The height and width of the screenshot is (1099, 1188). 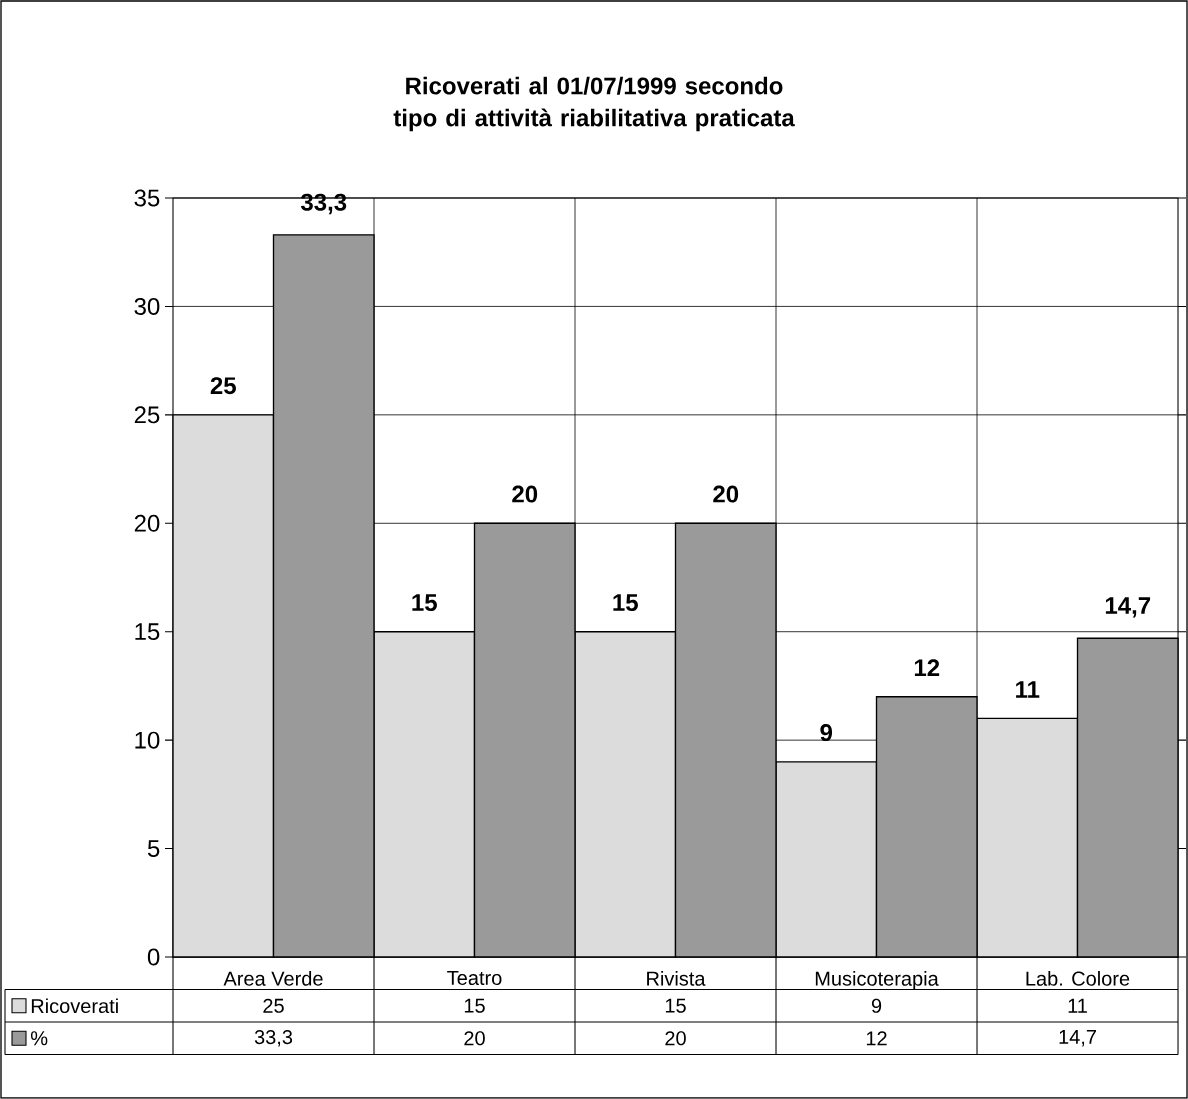 What do you see at coordinates (223, 386) in the screenshot?
I see `text: 25` at bounding box center [223, 386].